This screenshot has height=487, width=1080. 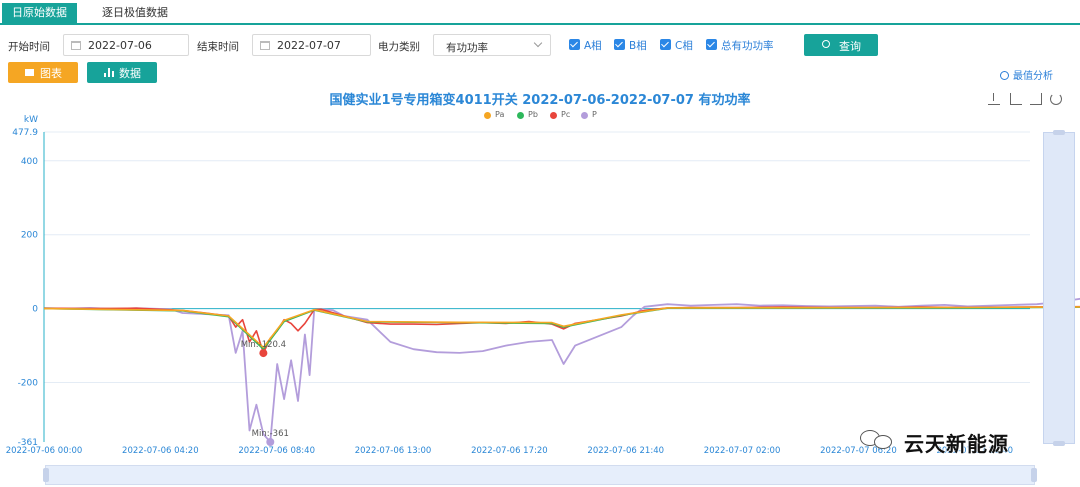 I want to click on y-tick-label: -361, so click(x=28, y=443).